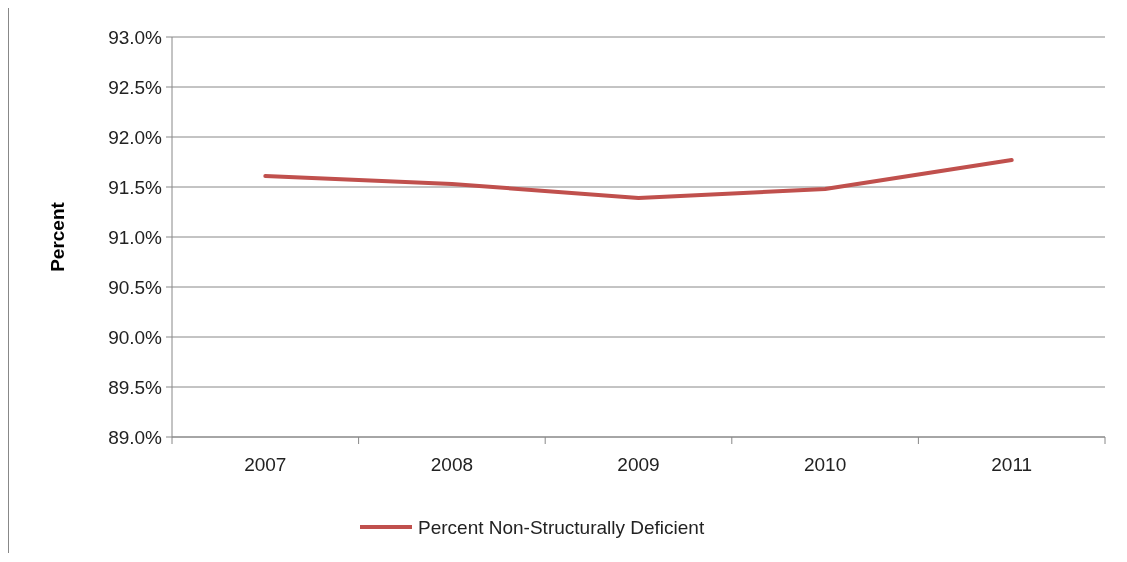  I want to click on y-axis-title: Percent, so click(57, 236).